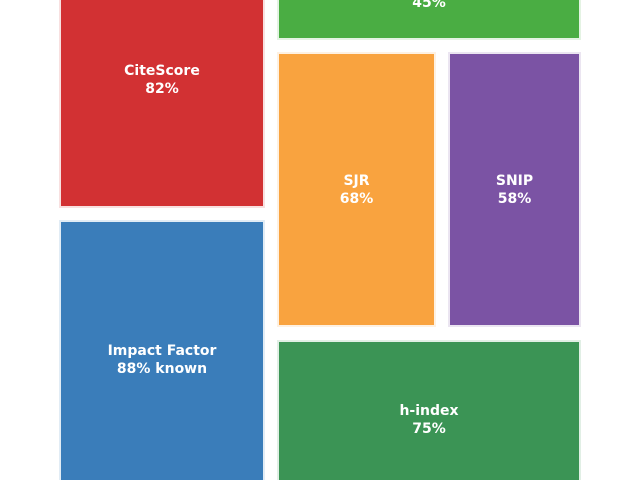 The width and height of the screenshot is (640, 480). Describe the element at coordinates (429, 5) in the screenshot. I see `tile-top-value: 45%` at that location.